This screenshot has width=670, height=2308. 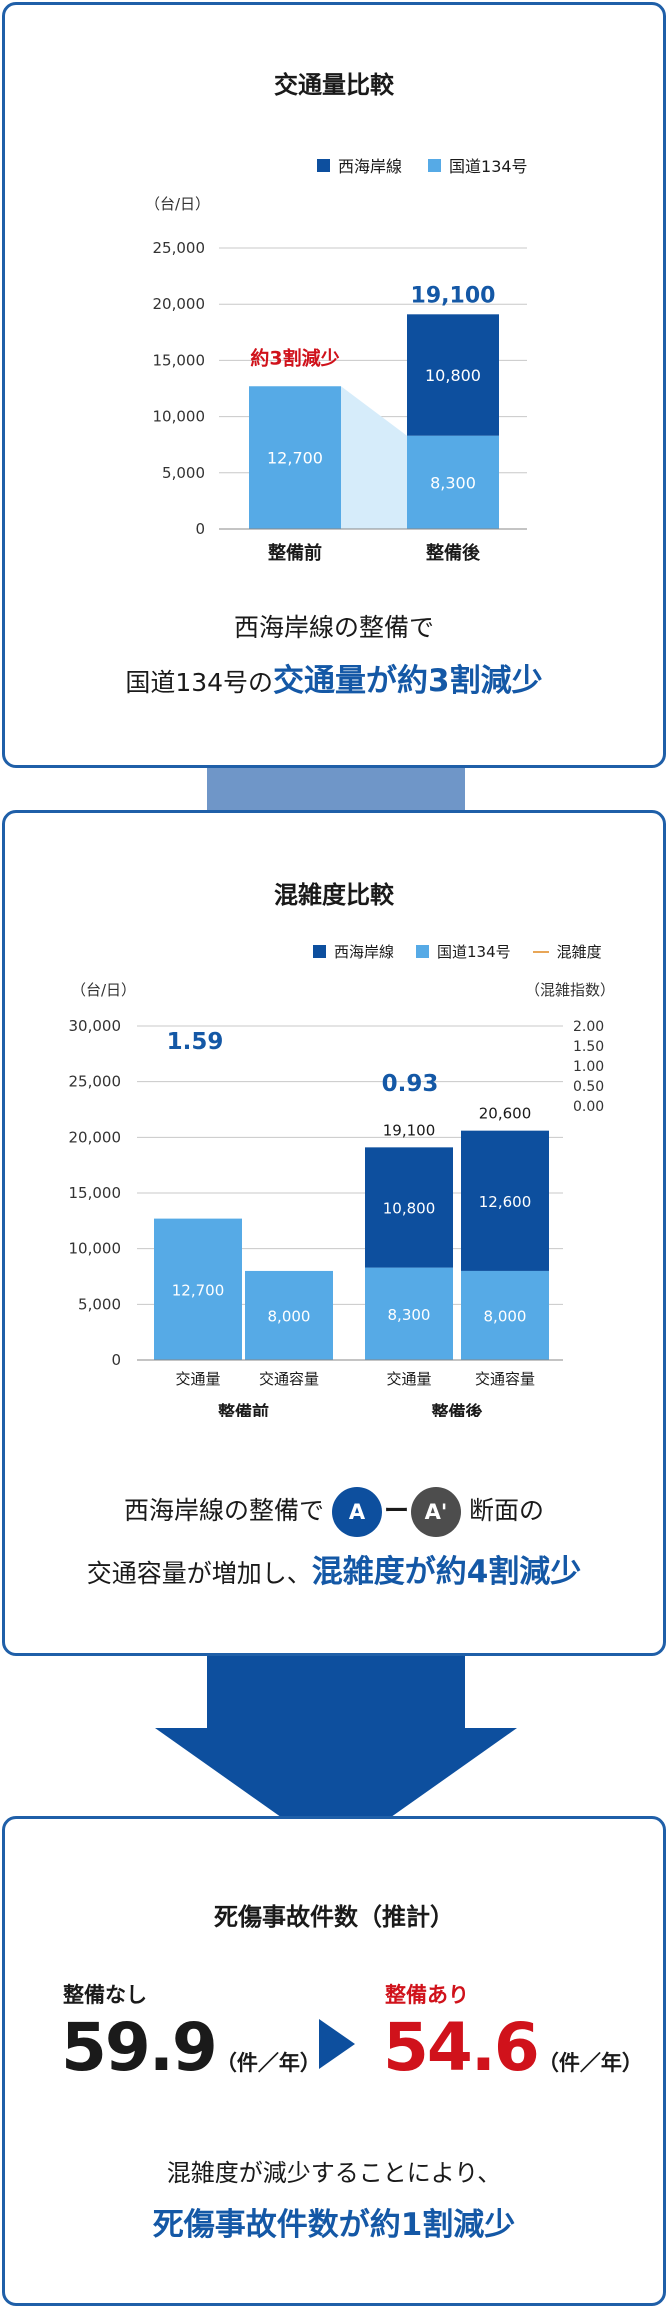 What do you see at coordinates (334, 2225) in the screenshot?
I see `panel3-caption-line2: 死傷事故件数が約1割減少` at bounding box center [334, 2225].